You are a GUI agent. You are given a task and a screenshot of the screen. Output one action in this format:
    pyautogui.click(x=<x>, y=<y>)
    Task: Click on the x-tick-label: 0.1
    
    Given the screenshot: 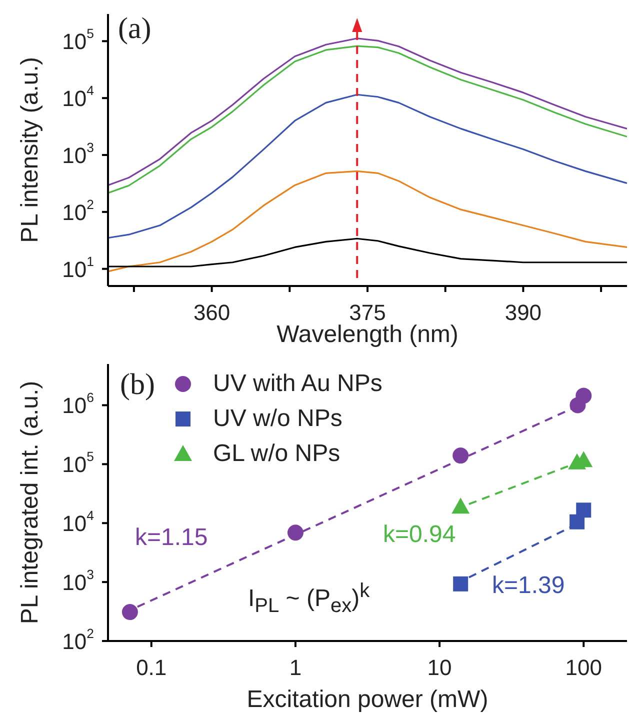 What is the action you would take?
    pyautogui.click(x=151, y=667)
    